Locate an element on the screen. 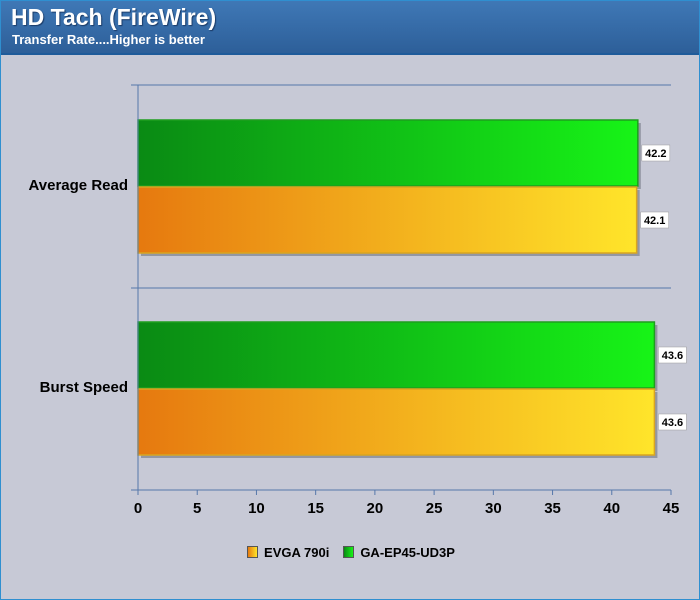 The height and width of the screenshot is (600, 700). x-tick-label: 10 is located at coordinates (256, 508).